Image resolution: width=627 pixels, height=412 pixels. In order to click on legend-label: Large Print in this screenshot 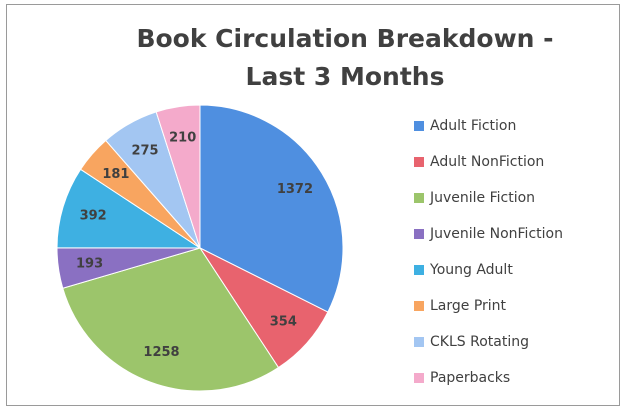, I will do `click(468, 306)`.